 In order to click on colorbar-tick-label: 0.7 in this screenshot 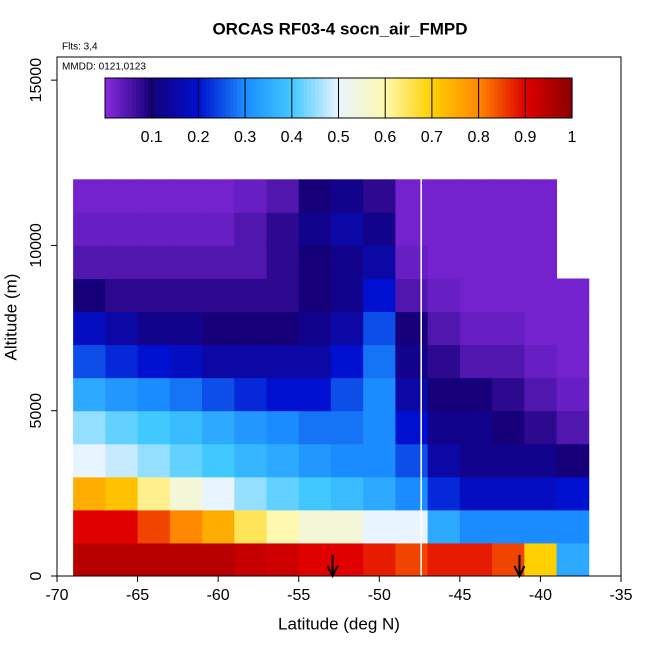, I will do `click(432, 137)`.